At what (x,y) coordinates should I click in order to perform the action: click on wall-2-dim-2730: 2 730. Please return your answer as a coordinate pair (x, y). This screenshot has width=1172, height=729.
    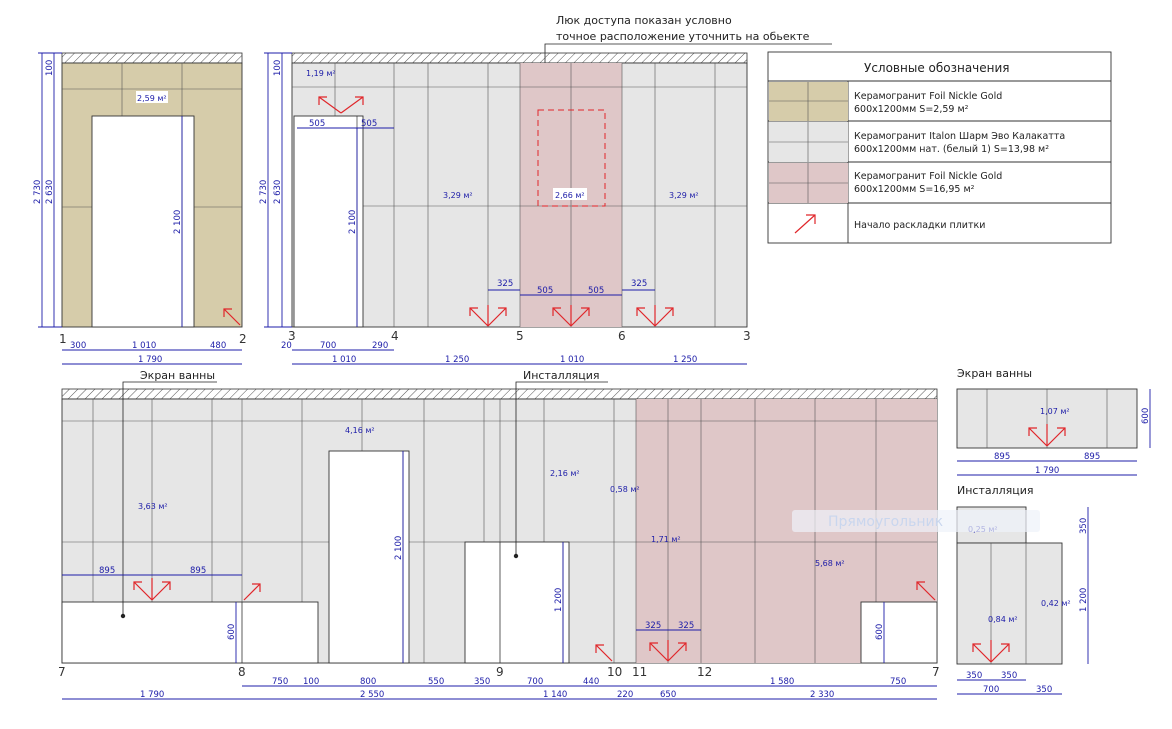
    Looking at the image, I should click on (264, 192).